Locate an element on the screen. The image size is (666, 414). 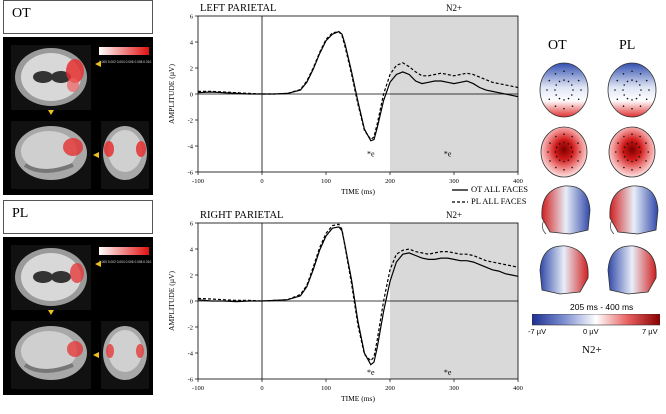
topo-pl-right is located at coordinates (632, 270).